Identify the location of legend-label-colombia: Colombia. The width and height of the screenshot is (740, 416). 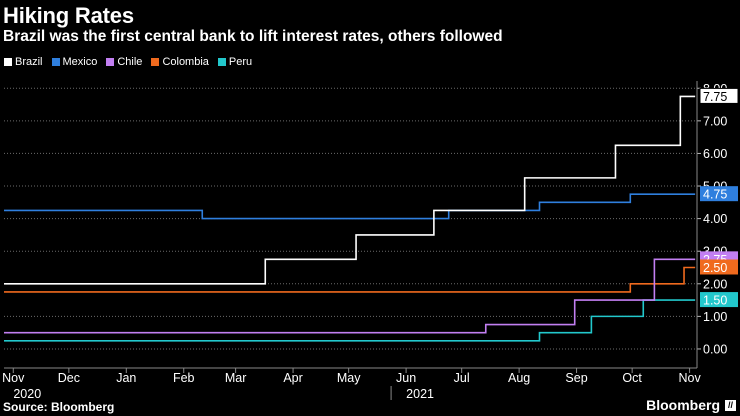
(185, 62).